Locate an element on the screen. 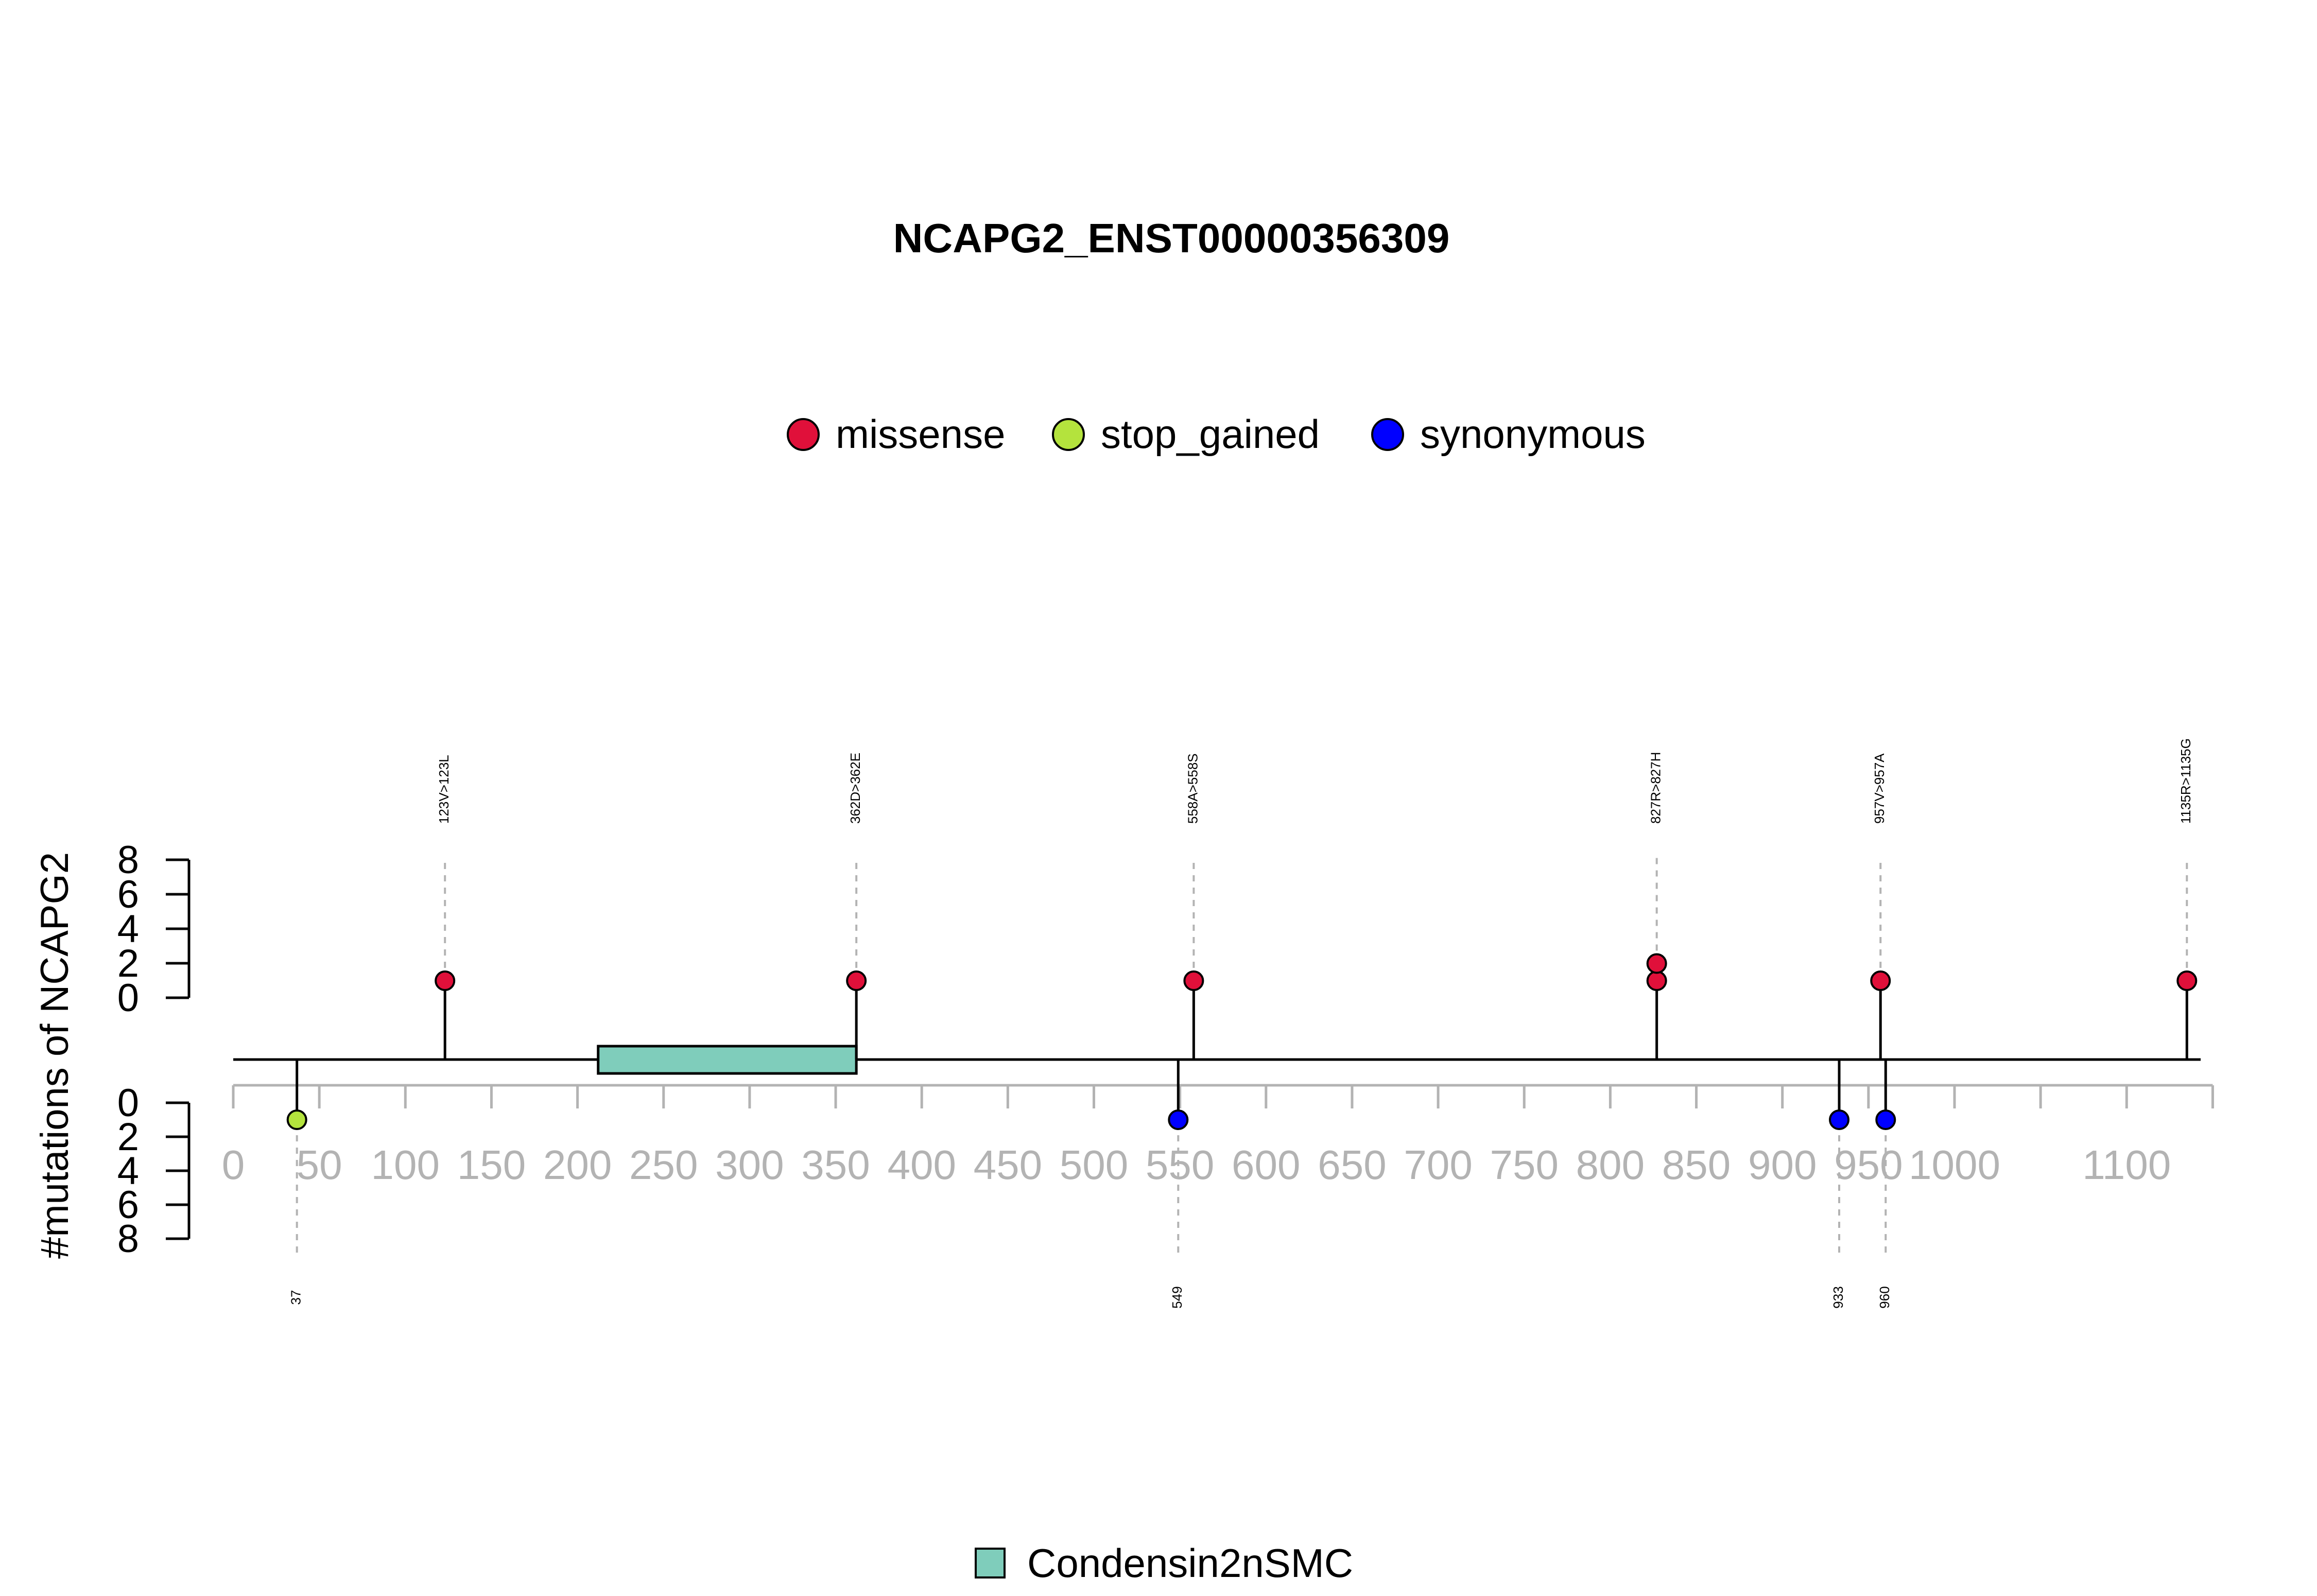  upper-mutation-label: 1135R>1135G is located at coordinates (2185, 781).